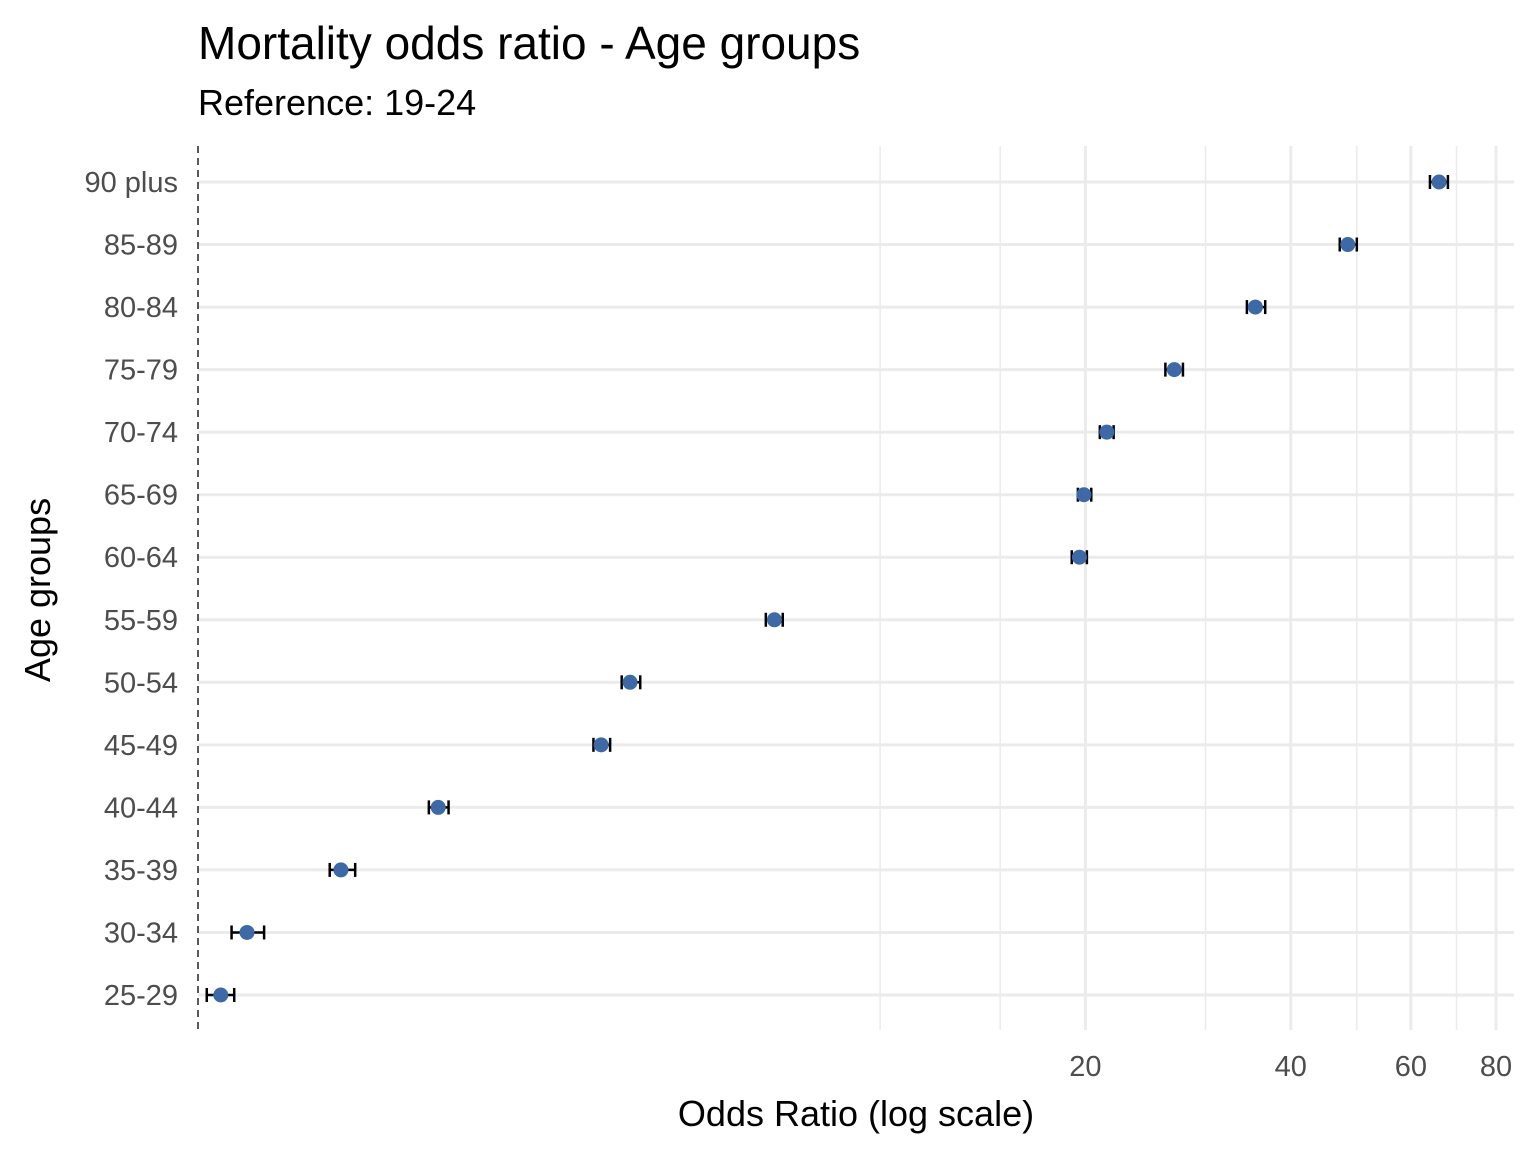  What do you see at coordinates (856, 1113) in the screenshot?
I see `x-axis-title: Odds Ratio (log scale)` at bounding box center [856, 1113].